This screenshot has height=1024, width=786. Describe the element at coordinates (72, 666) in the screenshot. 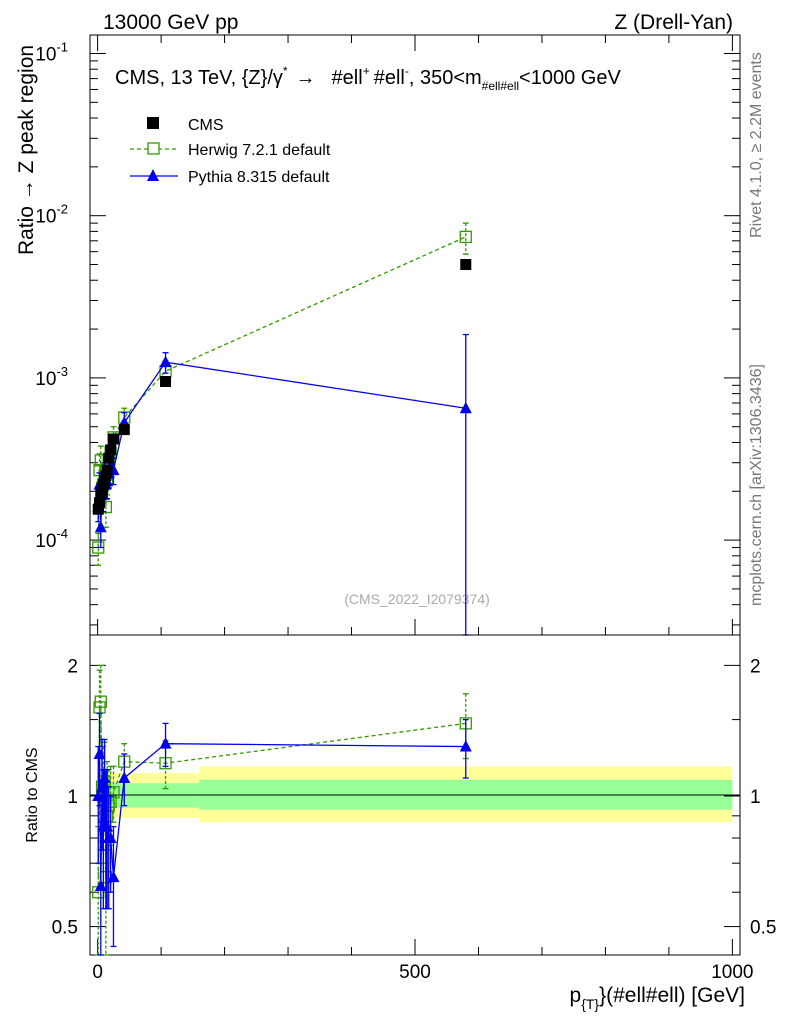

I see `ratio-ytick-label: 2` at that location.